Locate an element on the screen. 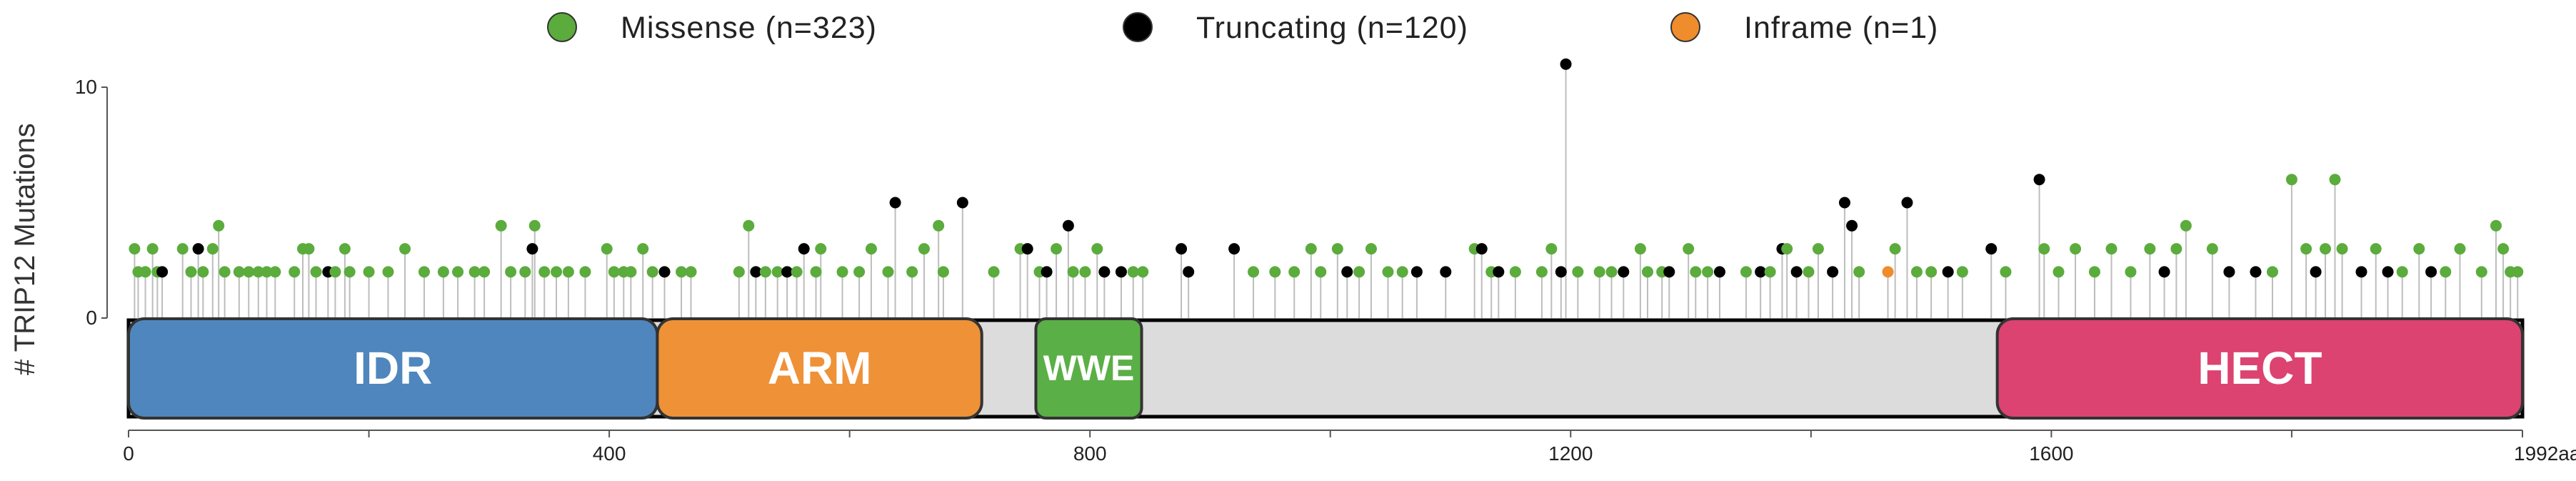  domain-arm is located at coordinates (819, 368).